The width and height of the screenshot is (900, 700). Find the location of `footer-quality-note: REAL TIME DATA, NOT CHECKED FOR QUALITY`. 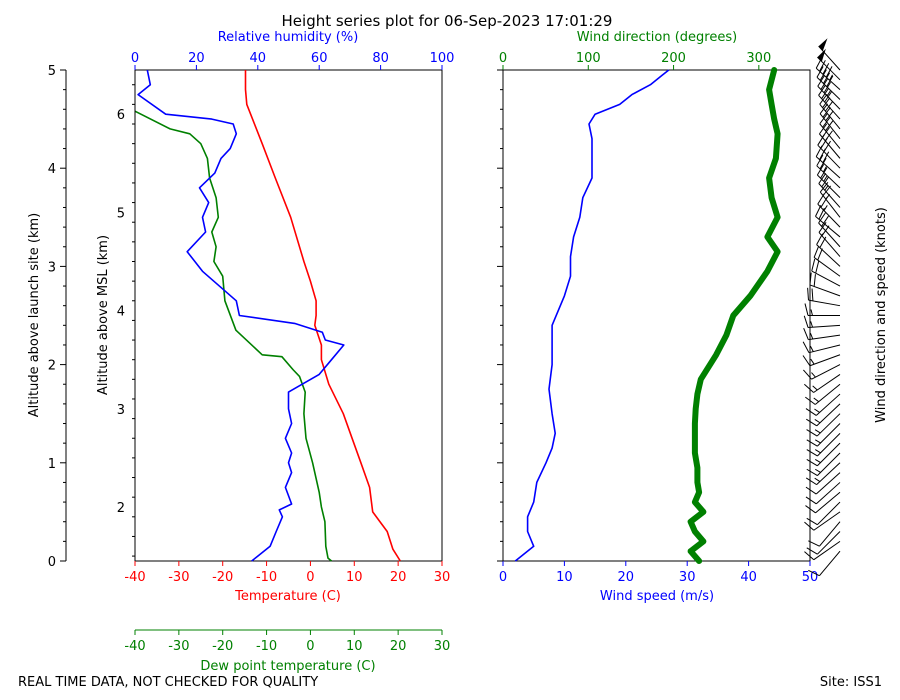

footer-quality-note: REAL TIME DATA, NOT CHECKED FOR QUALITY is located at coordinates (168, 682).